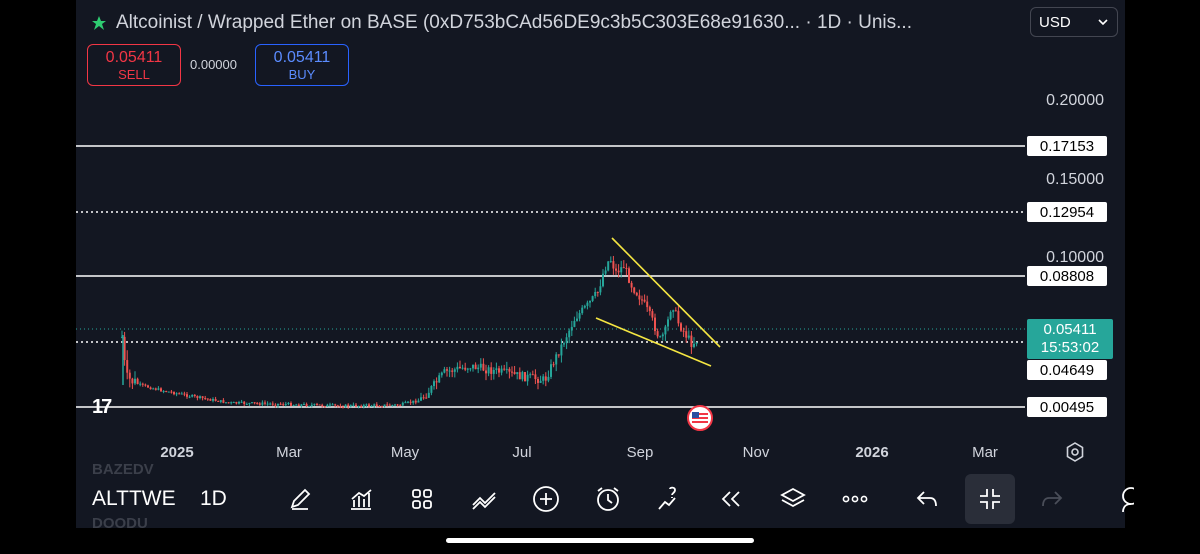 Image resolution: width=1200 pixels, height=554 pixels. I want to click on buy-price: 0.05411, so click(302, 57).